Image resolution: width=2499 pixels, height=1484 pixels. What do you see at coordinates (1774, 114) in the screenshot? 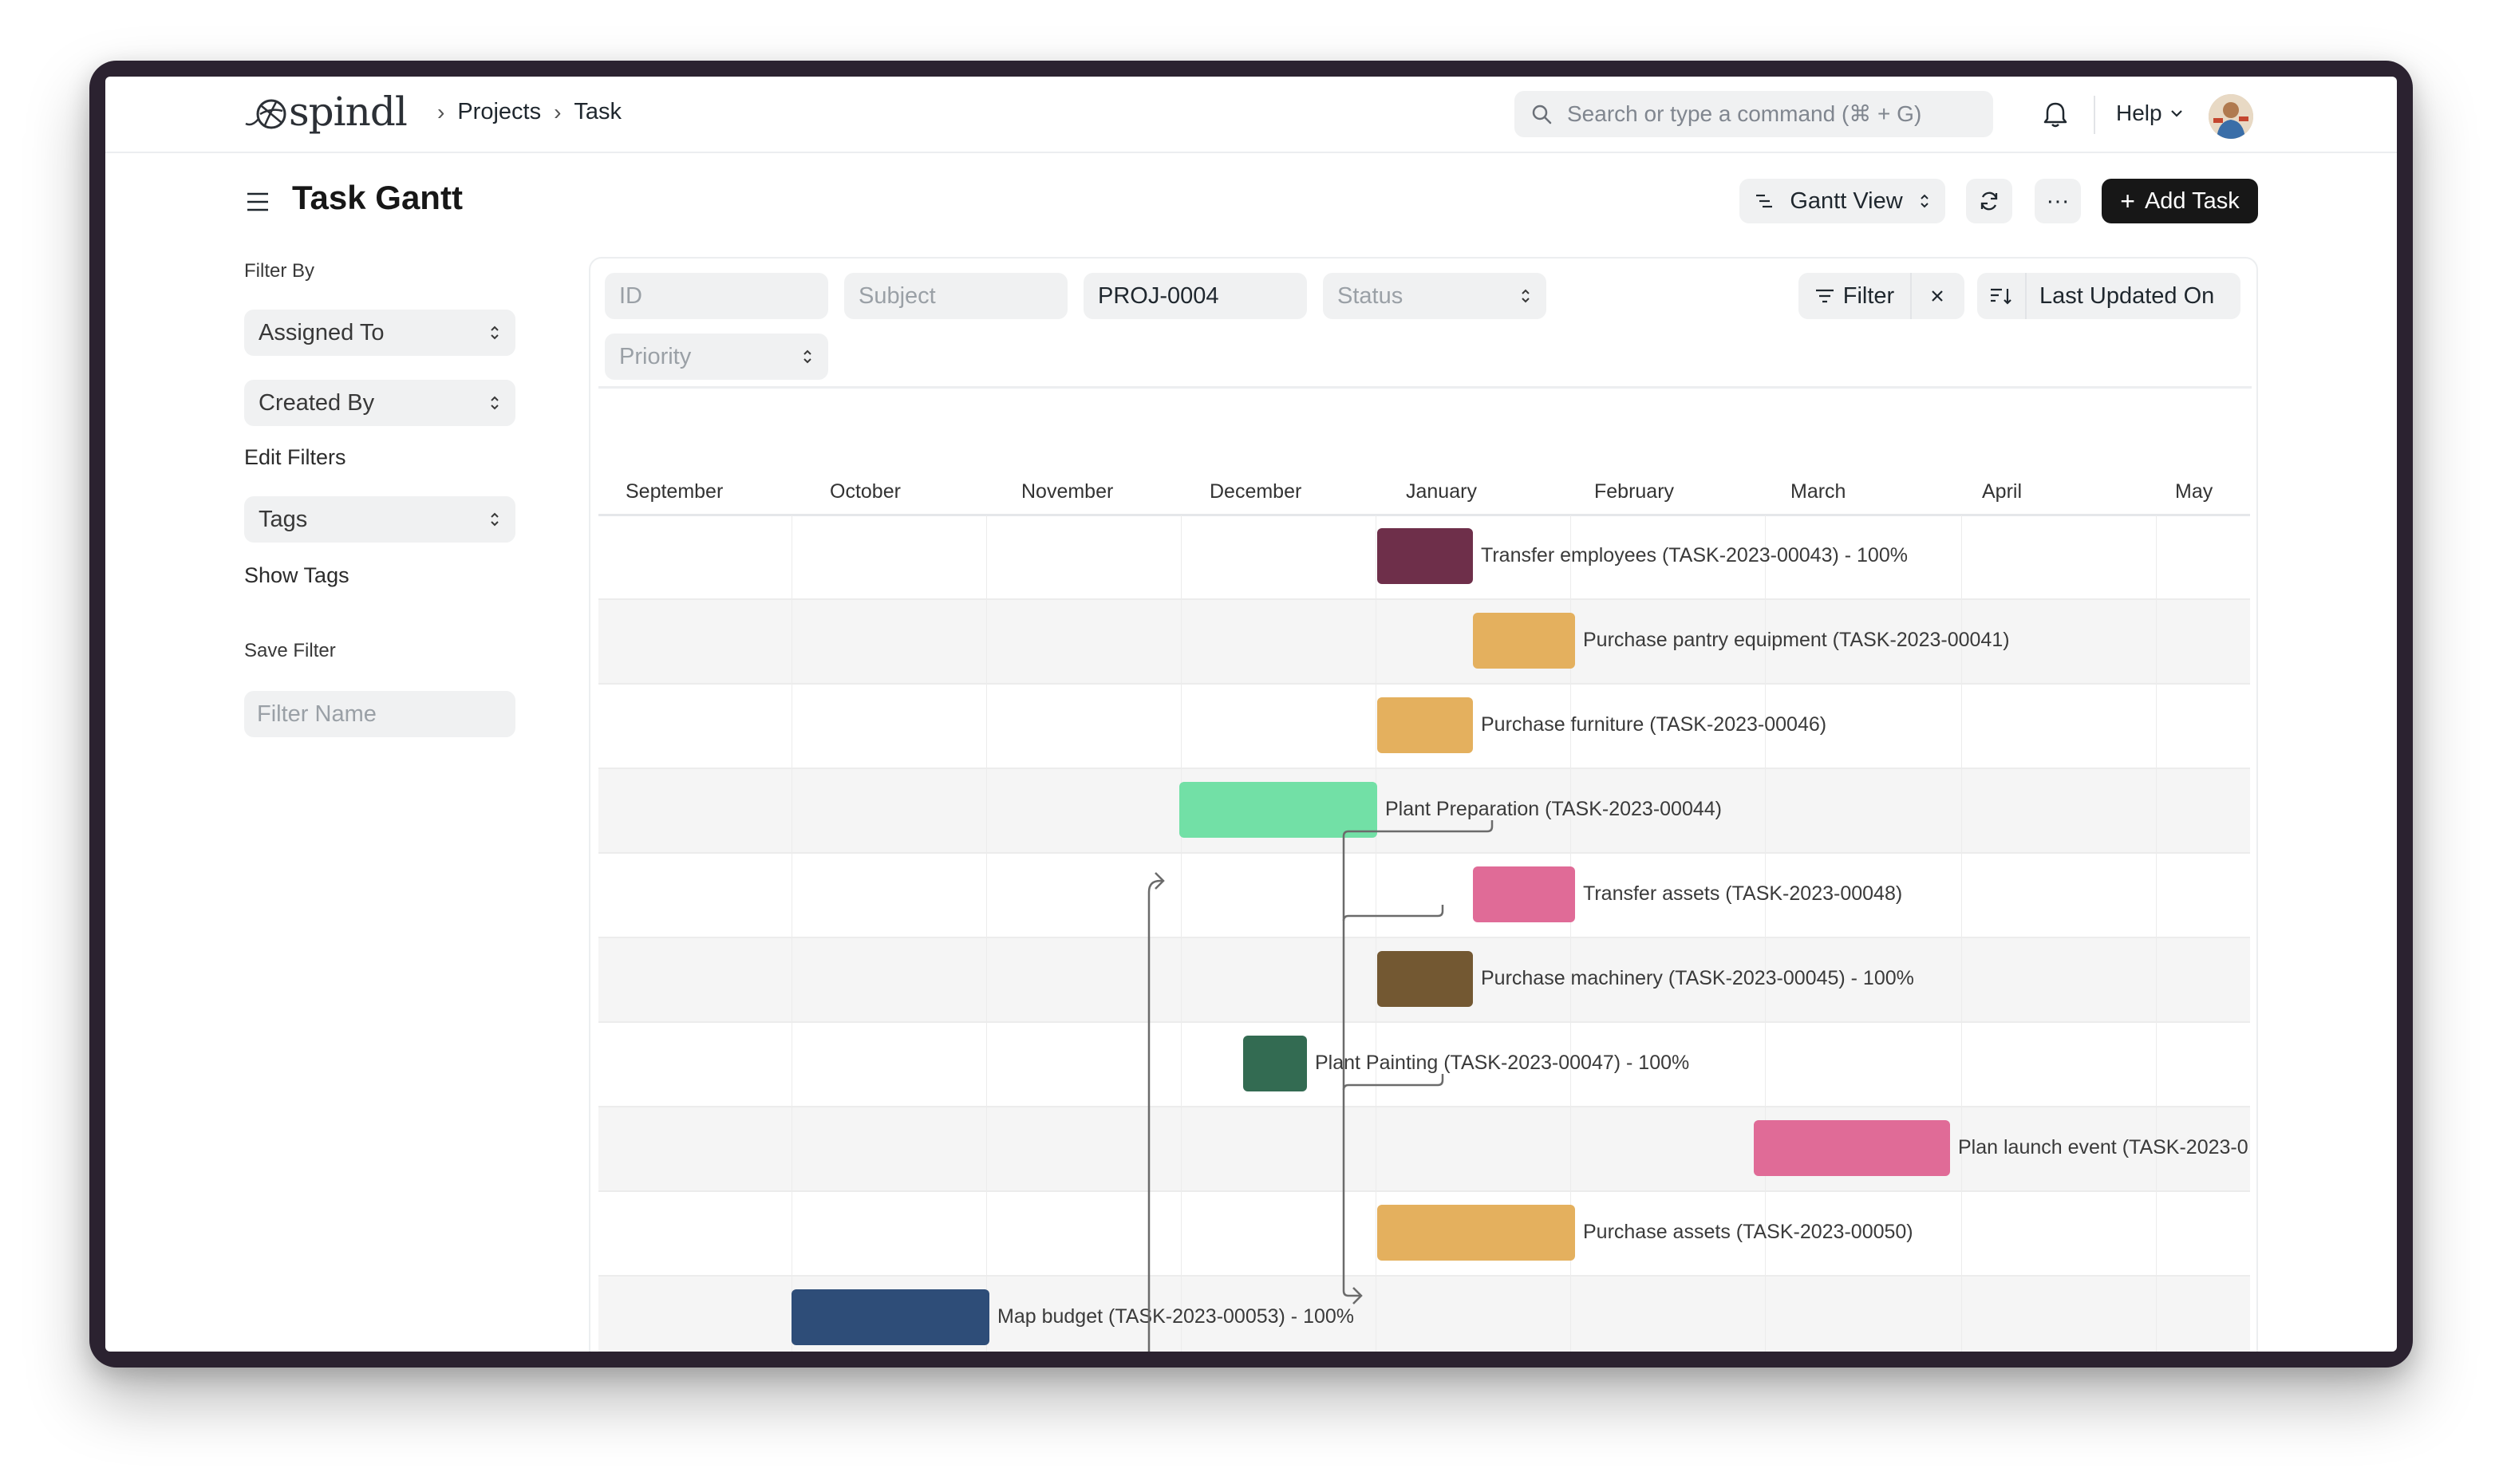
I see `search-input` at bounding box center [1774, 114].